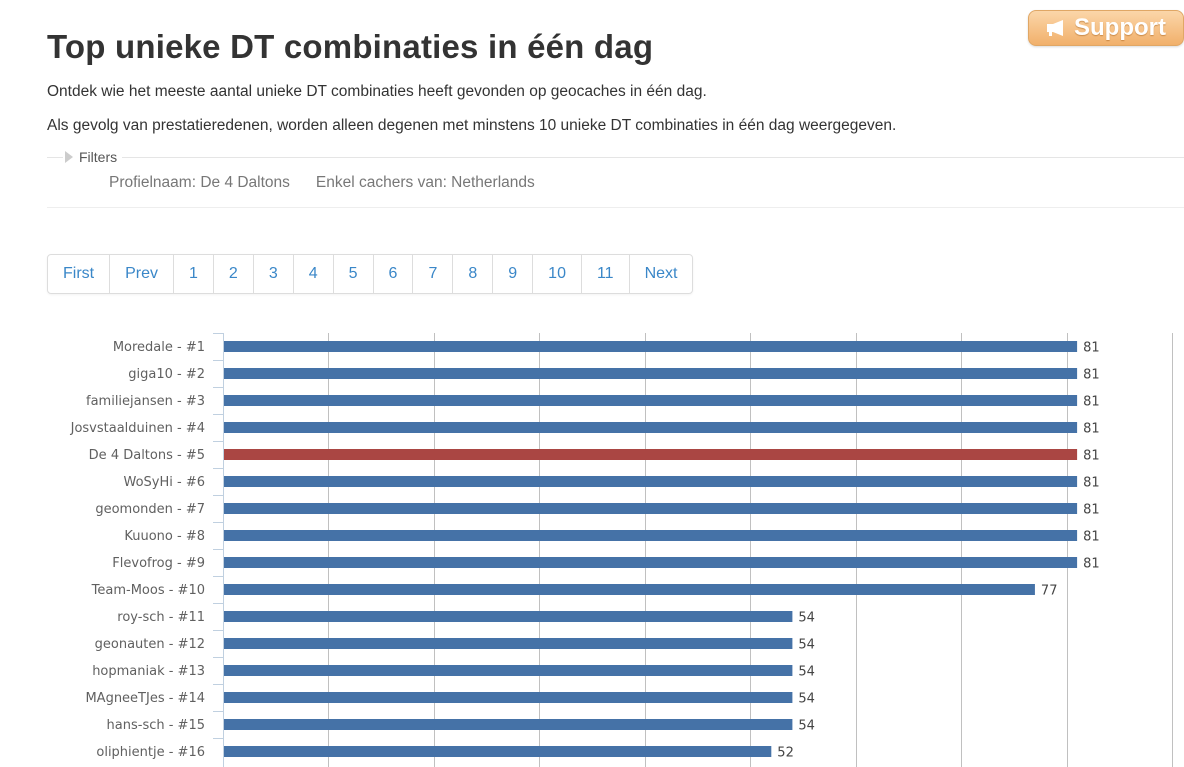 The height and width of the screenshot is (767, 1184). What do you see at coordinates (145, 698) in the screenshot?
I see `category-label: MAgneeTJes - #14` at bounding box center [145, 698].